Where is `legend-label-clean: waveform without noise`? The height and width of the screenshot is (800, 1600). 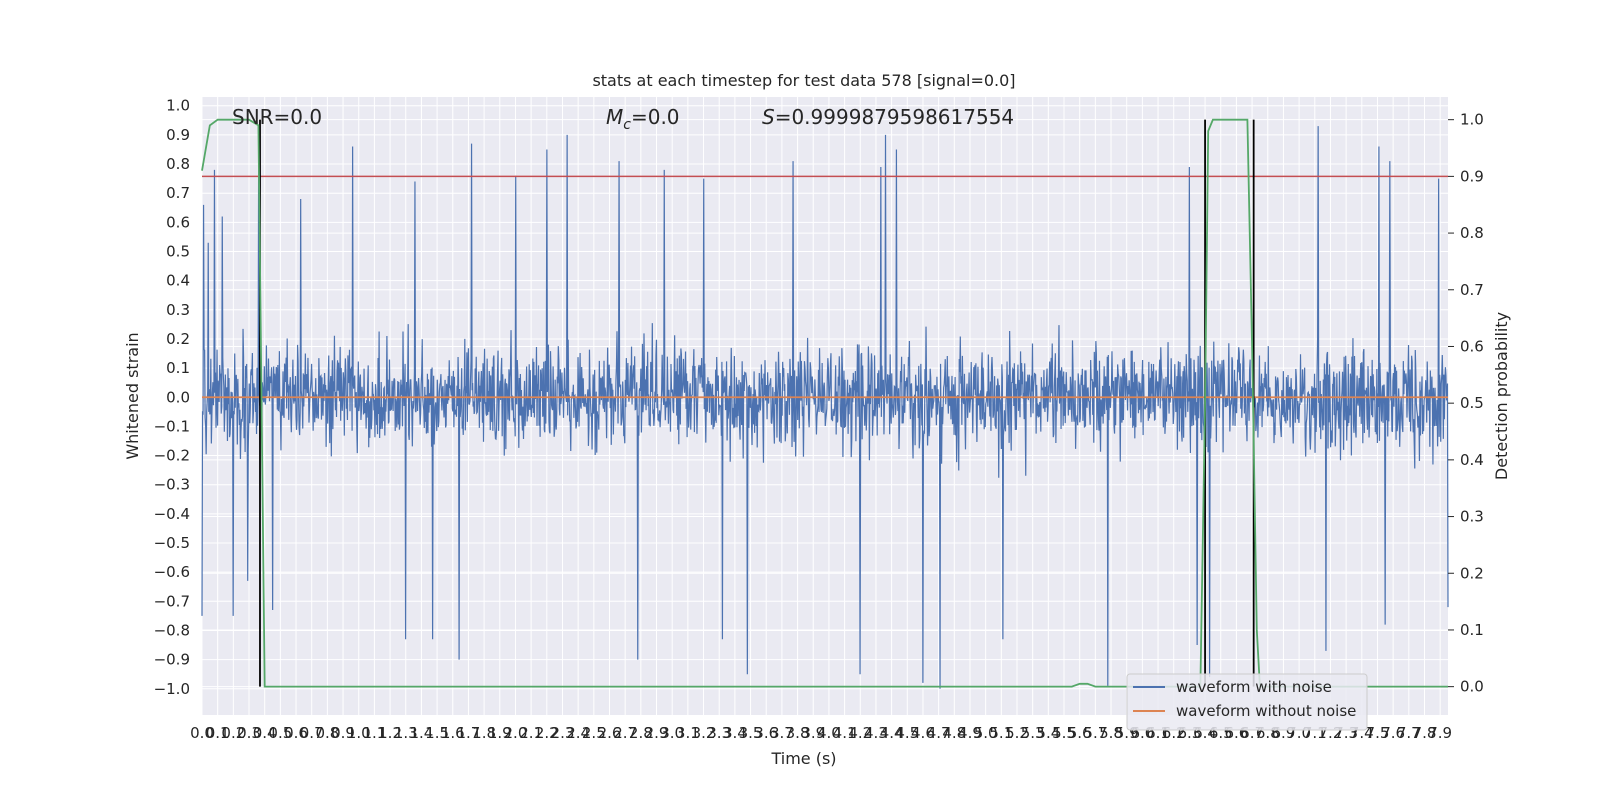
legend-label-clean: waveform without noise is located at coordinates (1266, 711).